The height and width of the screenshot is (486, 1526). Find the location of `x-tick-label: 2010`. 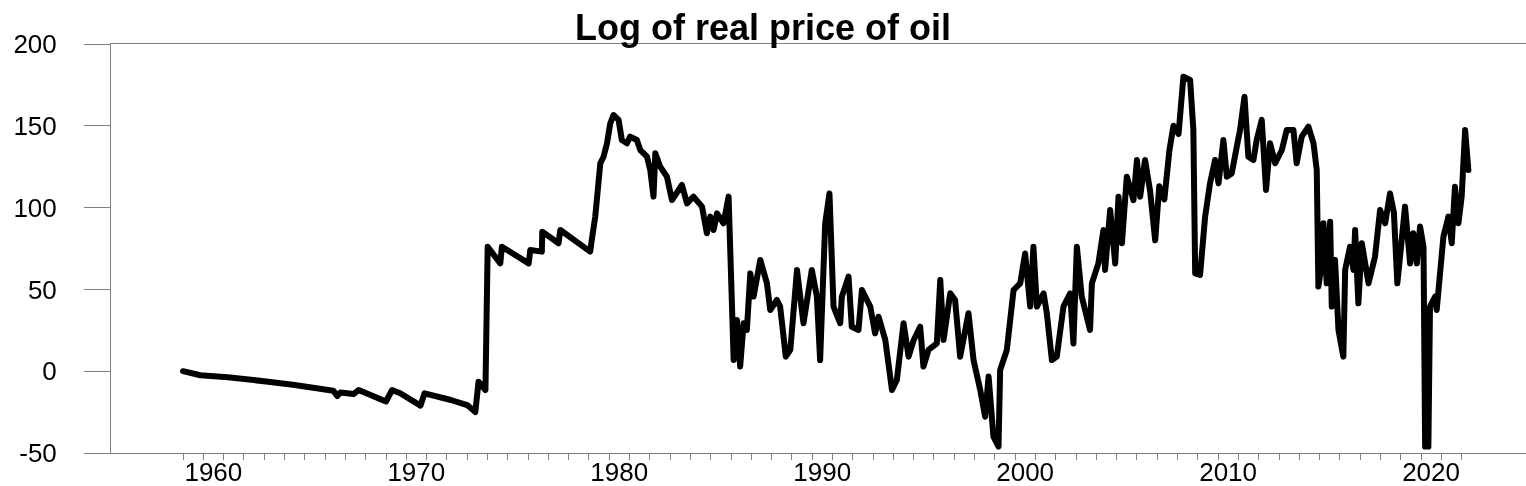

x-tick-label: 2010 is located at coordinates (1228, 471).